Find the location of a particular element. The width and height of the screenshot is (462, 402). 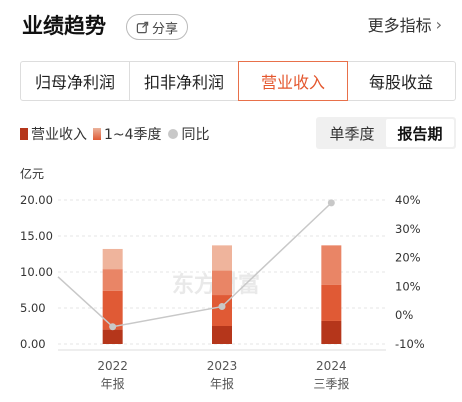

bar-segment-q3-2024 is located at coordinates (331, 265).